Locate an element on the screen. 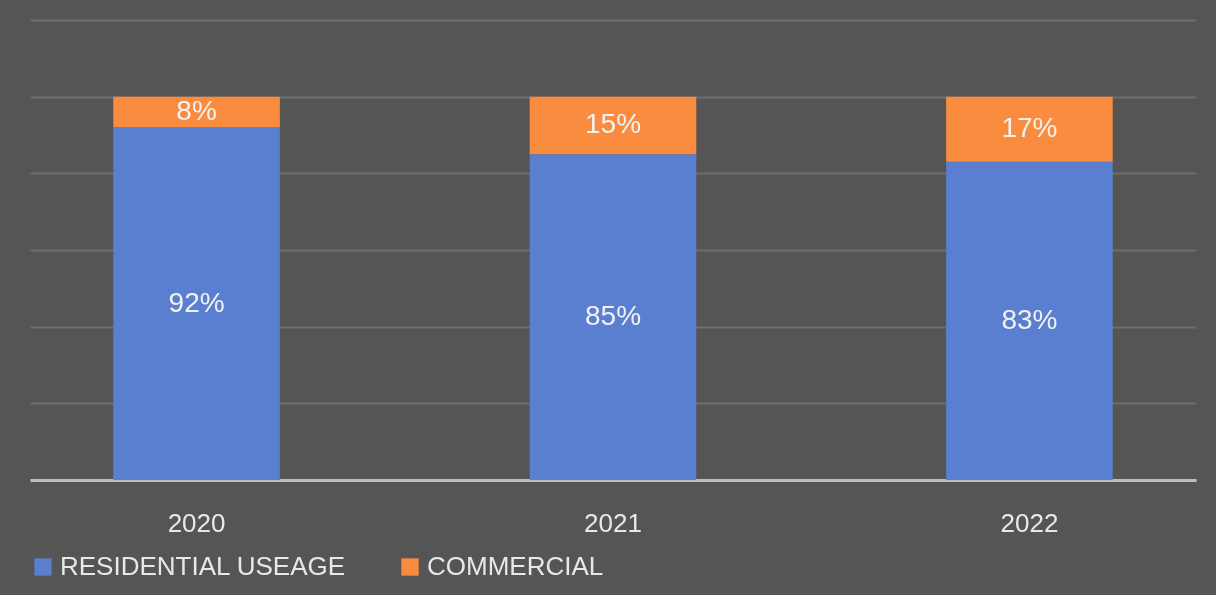 This screenshot has width=1216, height=595. legend-label: RESIDENTIAL USEAGE is located at coordinates (203, 566).